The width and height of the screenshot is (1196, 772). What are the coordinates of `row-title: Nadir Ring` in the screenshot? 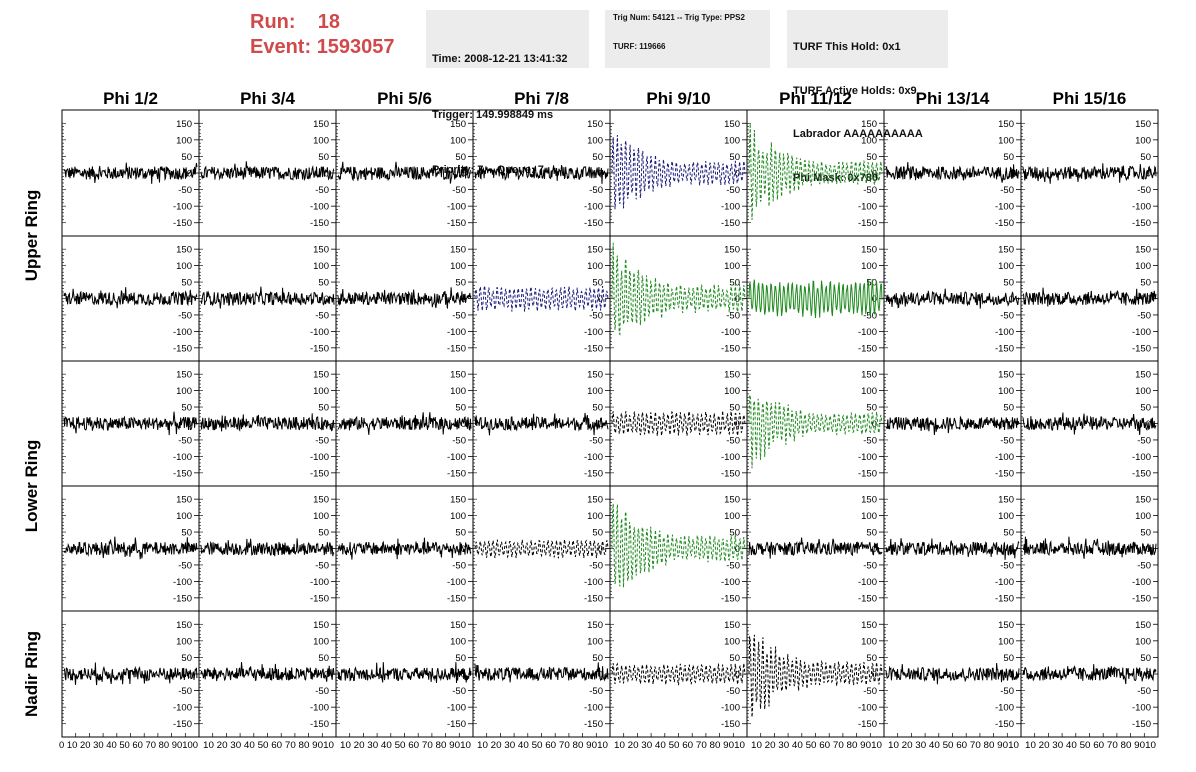 It's located at (31, 674).